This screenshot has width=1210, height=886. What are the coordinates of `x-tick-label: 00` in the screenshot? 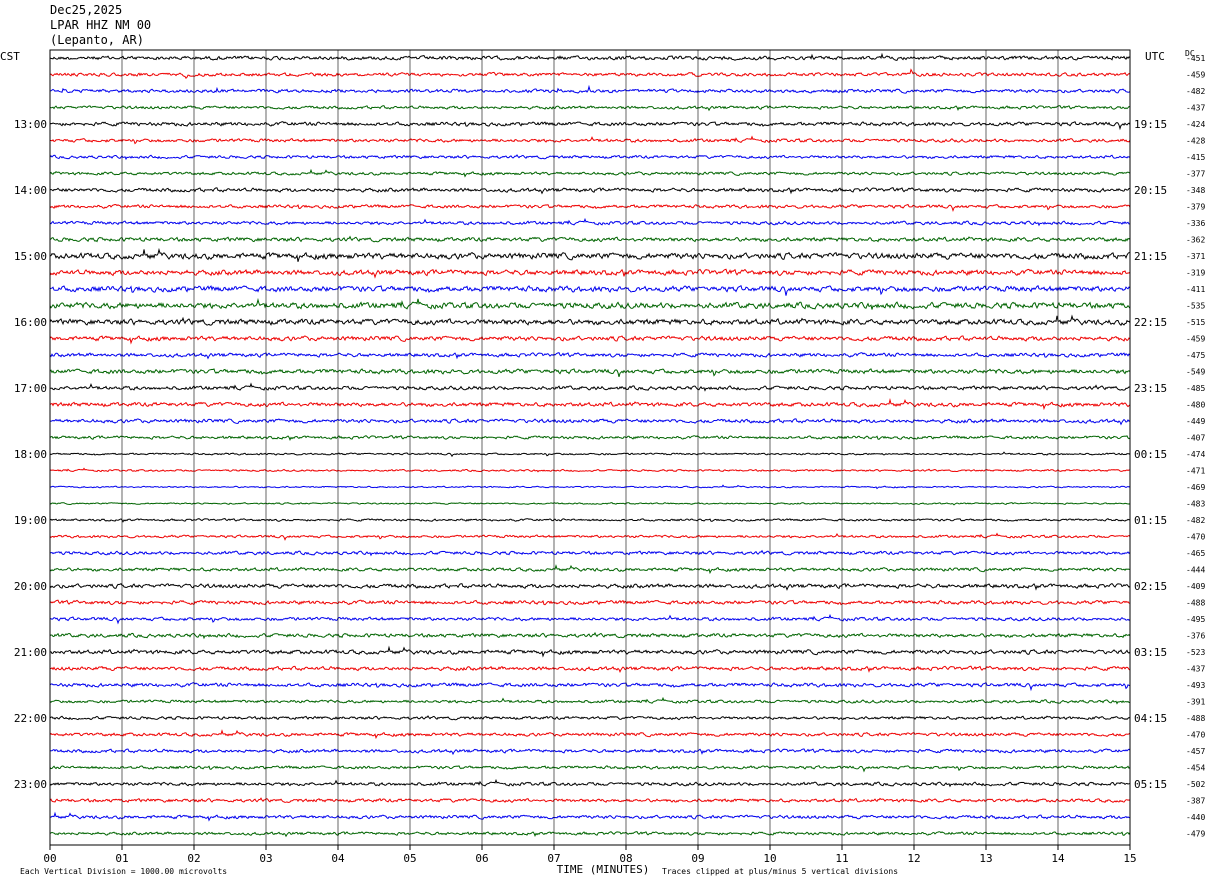 It's located at (49, 858).